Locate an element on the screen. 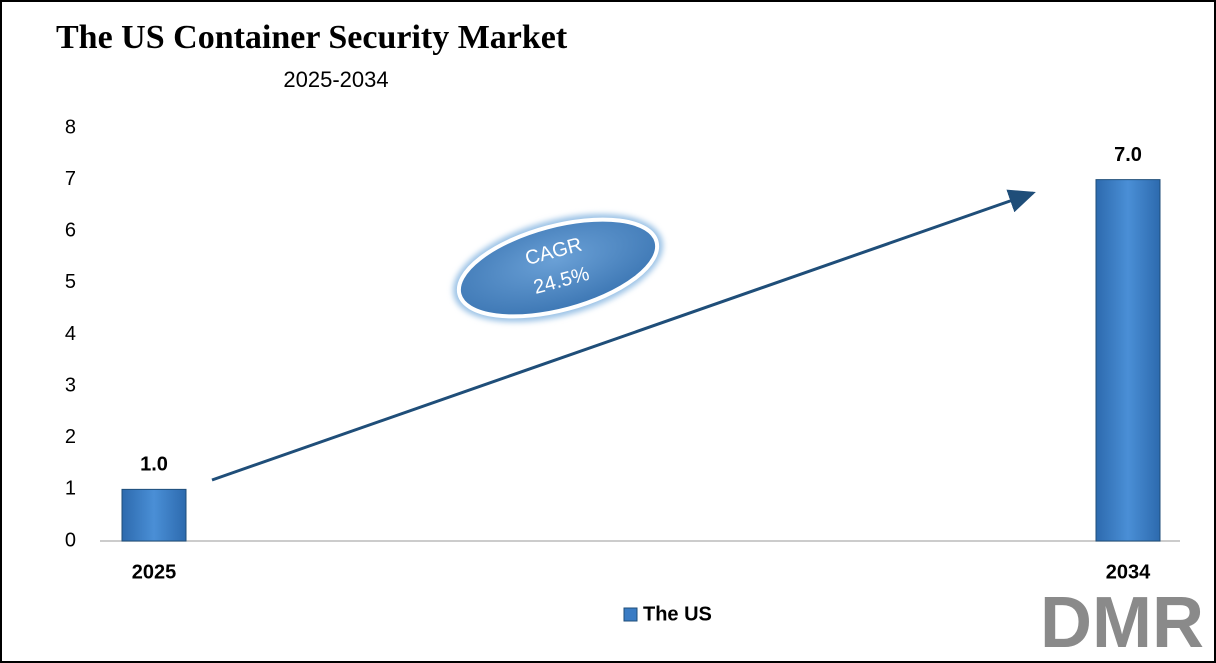  legend-label: The US is located at coordinates (677, 614).